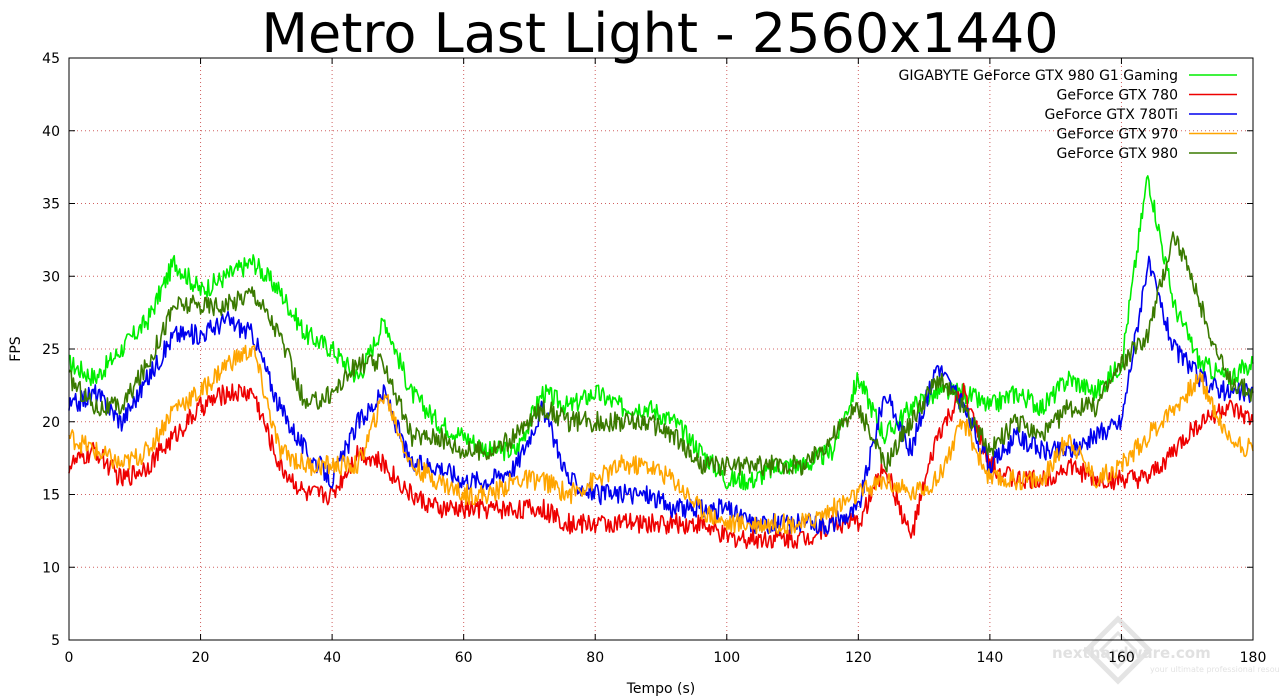  What do you see at coordinates (69, 658) in the screenshot?
I see `x-tick-label: 0` at bounding box center [69, 658].